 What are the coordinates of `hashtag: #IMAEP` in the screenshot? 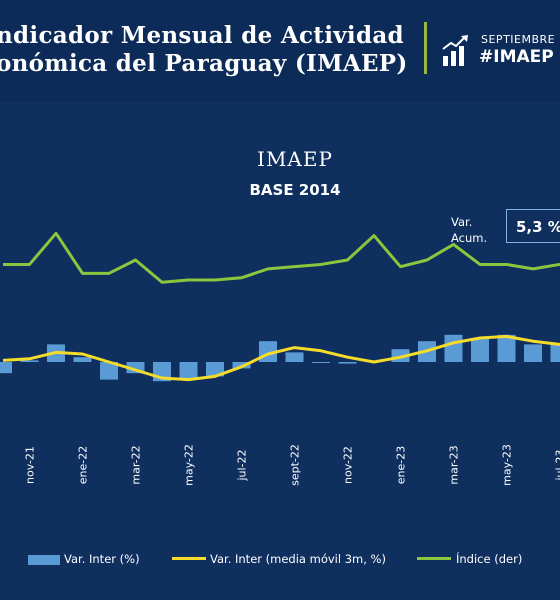 It's located at (516, 57).